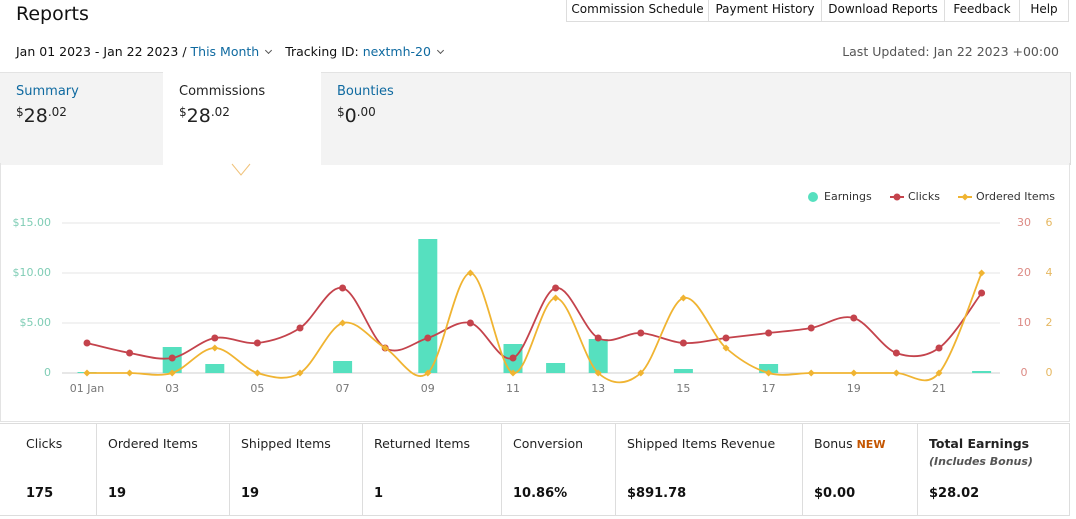 The image size is (1076, 519). Describe the element at coordinates (225, 51) in the screenshot. I see `period-dropdown: This Month` at that location.